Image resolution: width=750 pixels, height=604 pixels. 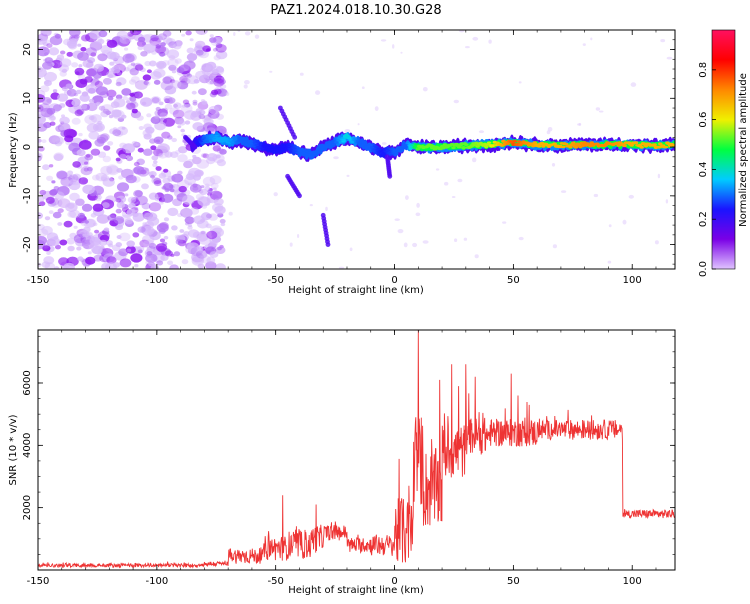 What do you see at coordinates (27, 382) in the screenshot?
I see `snr-ytick-label: 6000` at bounding box center [27, 382].